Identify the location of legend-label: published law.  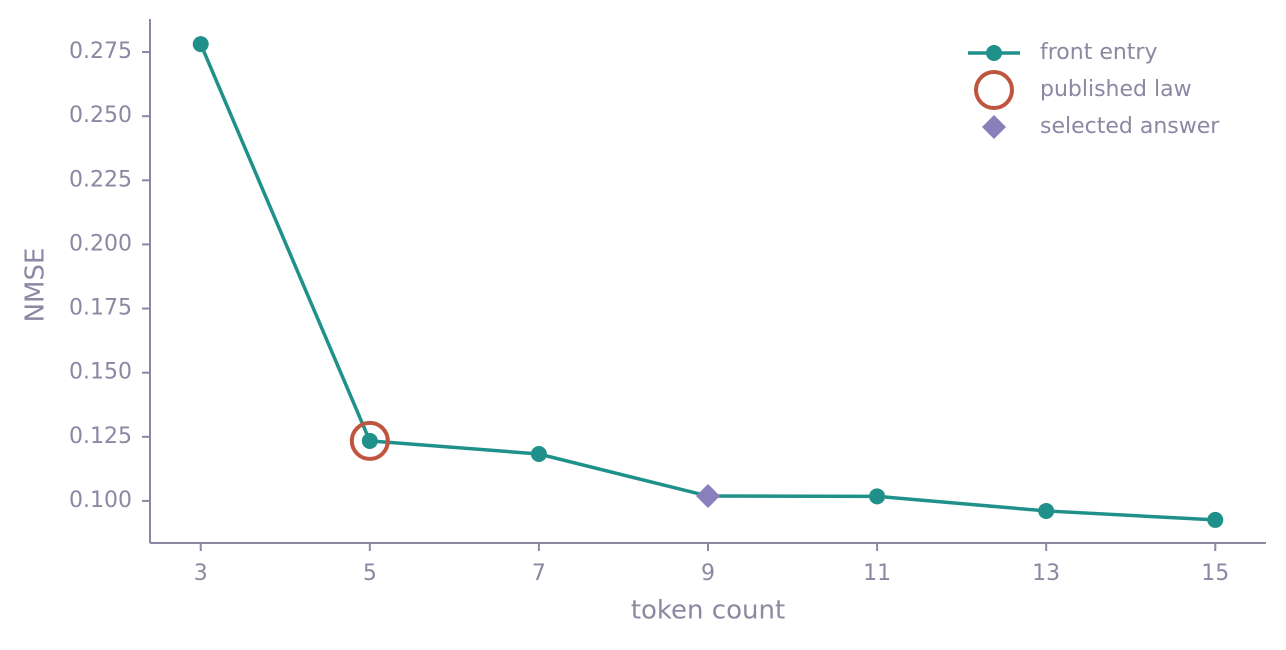
(1116, 89).